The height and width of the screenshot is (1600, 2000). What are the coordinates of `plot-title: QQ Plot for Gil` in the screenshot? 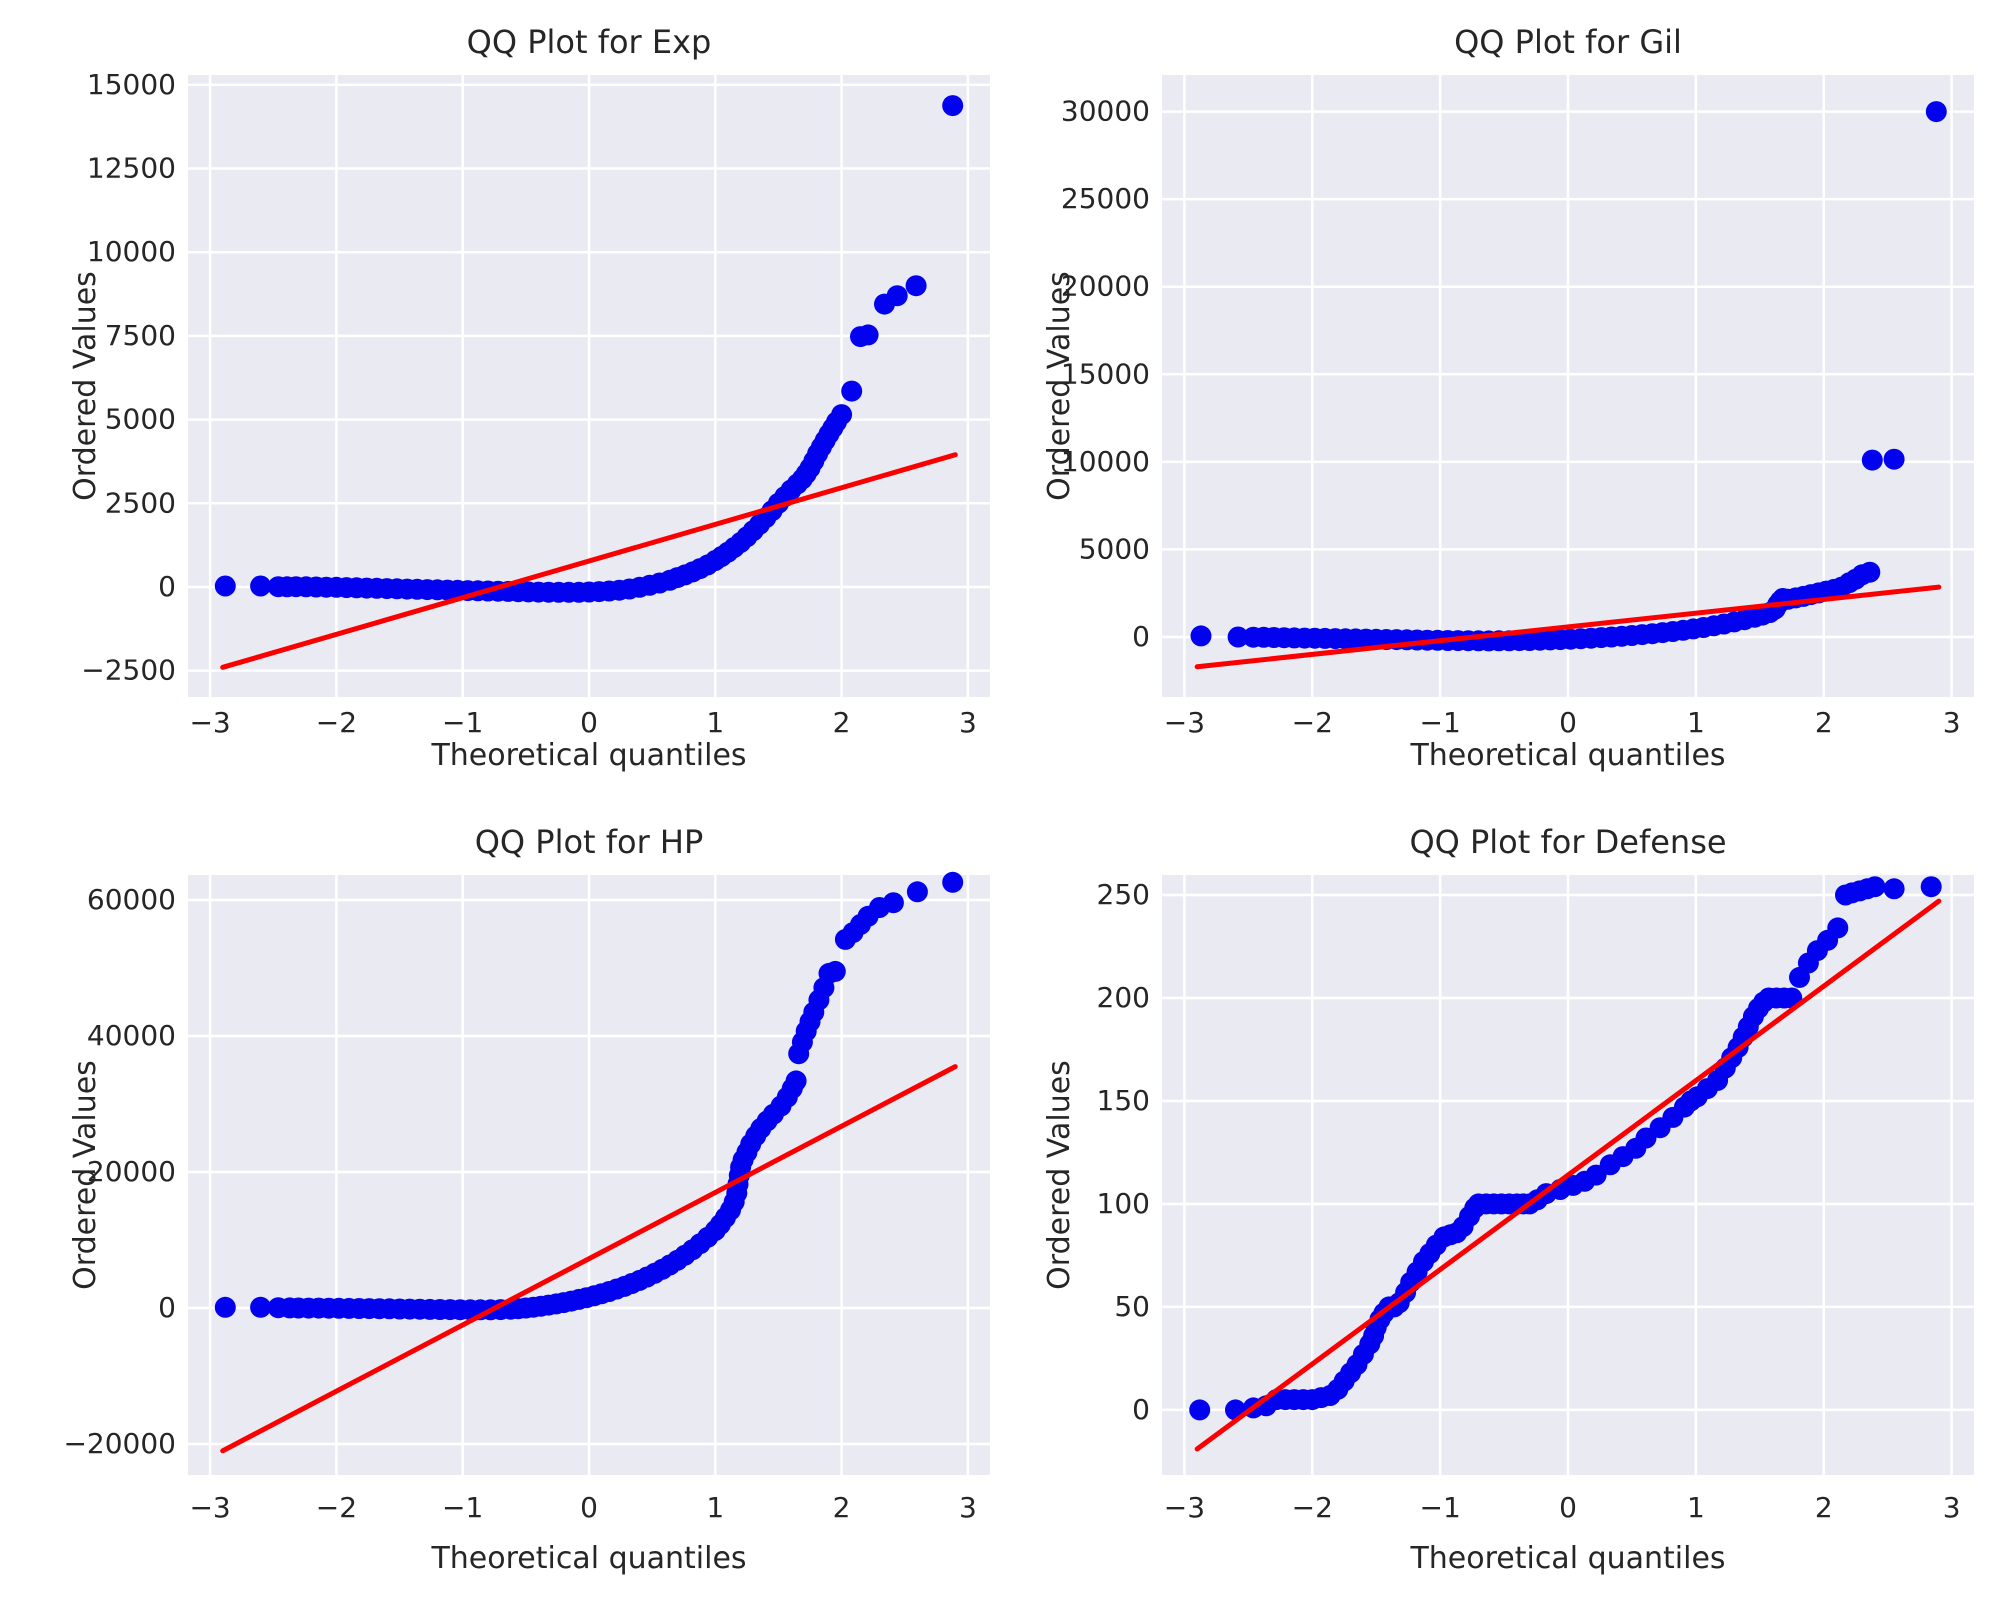 It's located at (1568, 42).